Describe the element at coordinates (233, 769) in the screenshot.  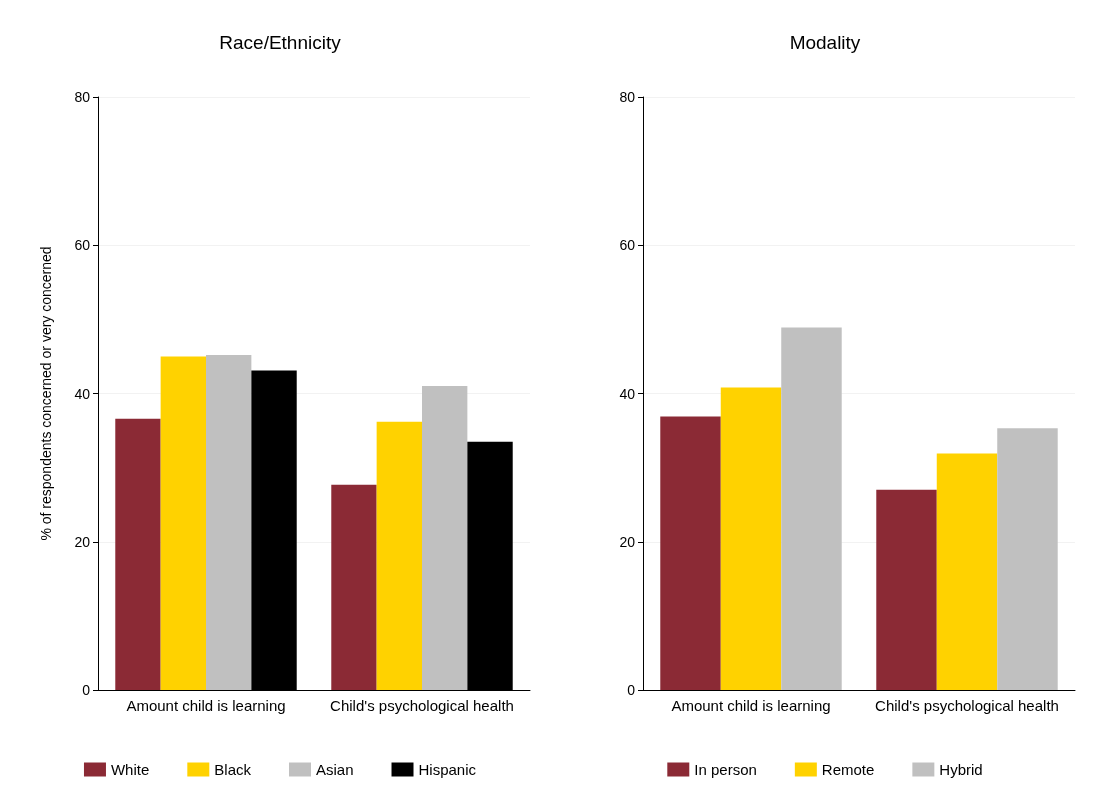
I see `legend-label: Black` at that location.